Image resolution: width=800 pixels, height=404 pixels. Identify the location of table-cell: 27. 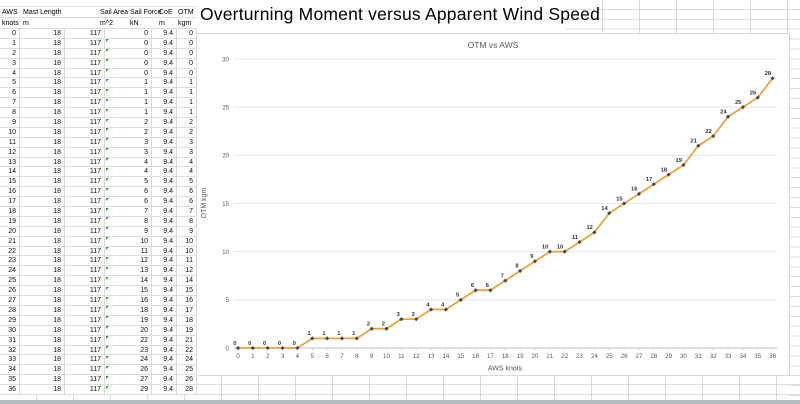
(10, 301).